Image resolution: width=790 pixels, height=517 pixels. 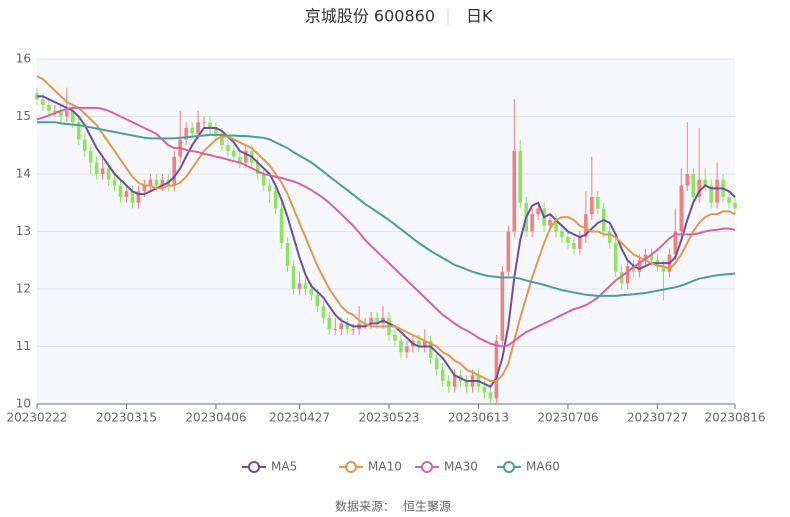 What do you see at coordinates (23, 231) in the screenshot?
I see `y-tick-label: 13` at bounding box center [23, 231].